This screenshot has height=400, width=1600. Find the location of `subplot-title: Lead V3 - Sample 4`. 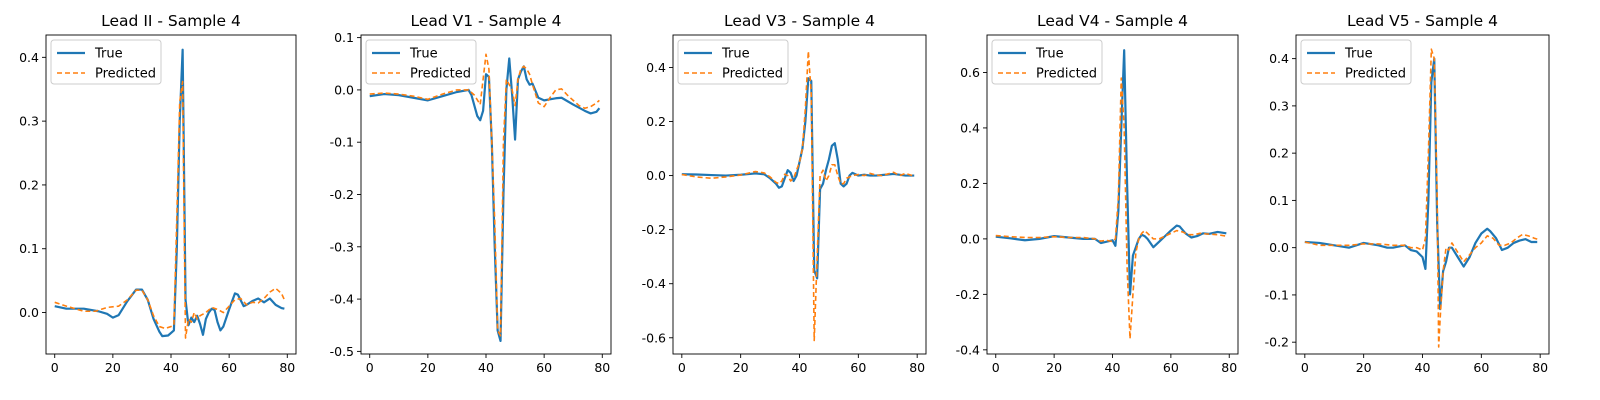

subplot-title: Lead V3 - Sample 4 is located at coordinates (799, 21).